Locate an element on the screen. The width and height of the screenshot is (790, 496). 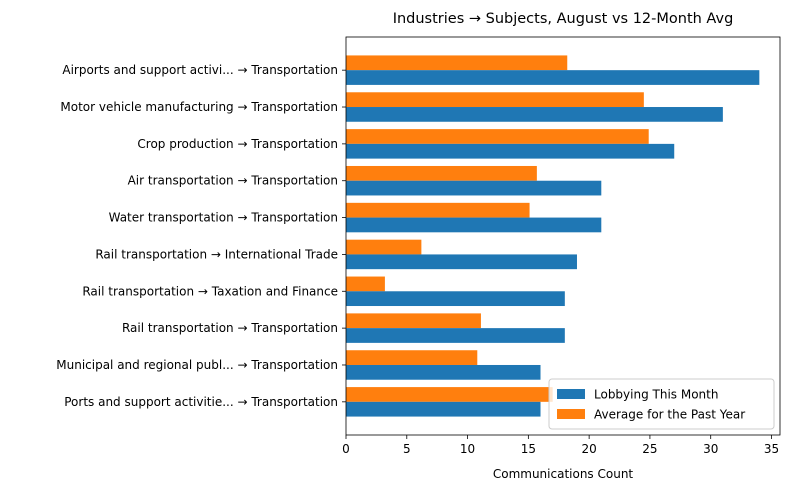
legend-box is located at coordinates (661, 404).